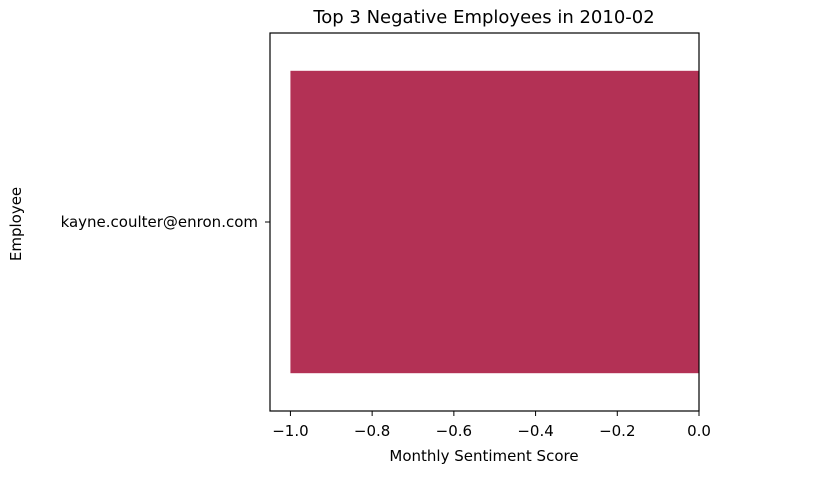 This screenshot has width=816, height=501. What do you see at coordinates (454, 431) in the screenshot?
I see `x-tick-label-2: −0.6` at bounding box center [454, 431].